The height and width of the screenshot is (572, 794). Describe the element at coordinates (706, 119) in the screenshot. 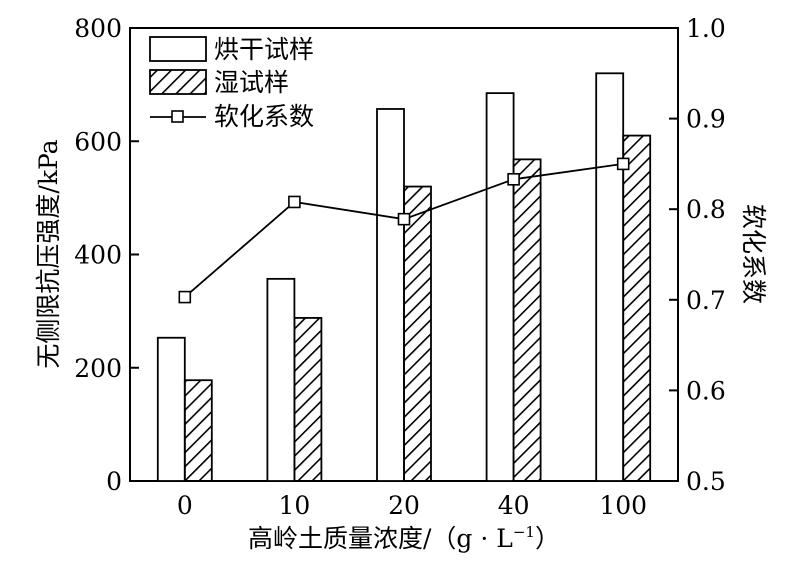

I see `y-right-tick-label: 0.9` at that location.